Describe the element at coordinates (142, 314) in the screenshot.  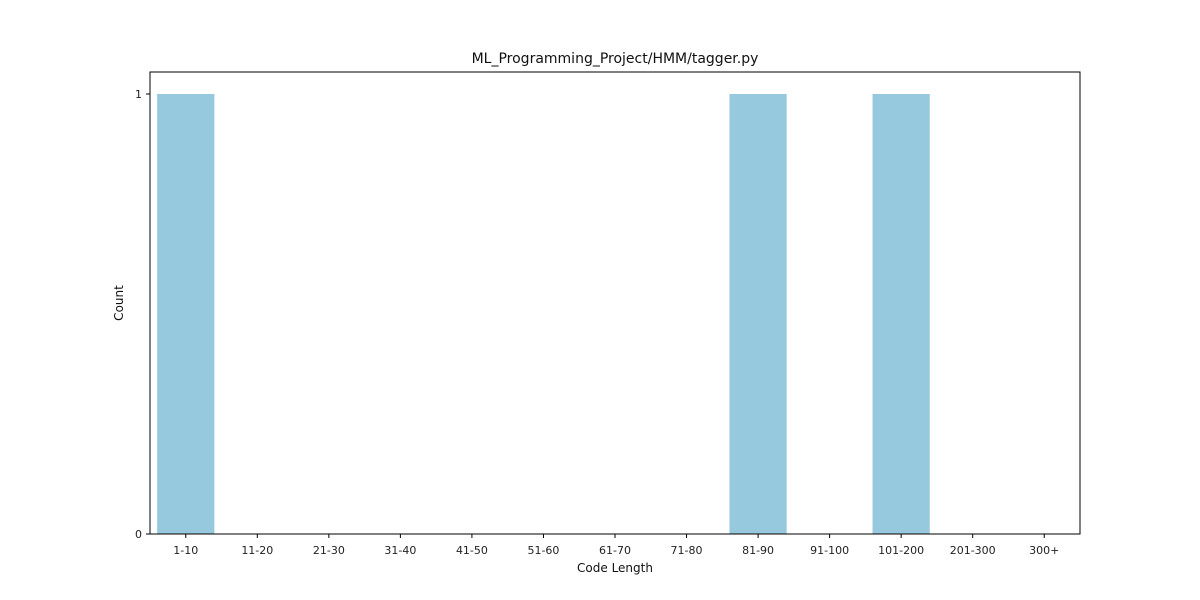
I see `y-axis-ticks: 01` at that location.